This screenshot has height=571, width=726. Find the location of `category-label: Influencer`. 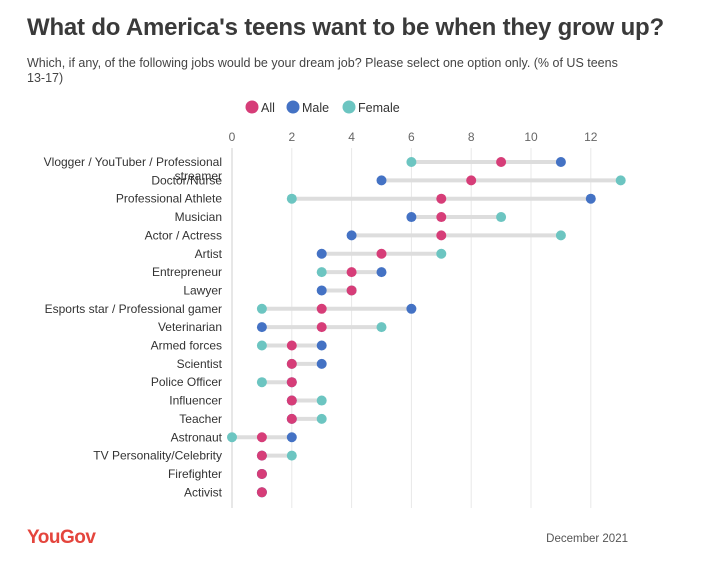

category-label: Influencer is located at coordinates (195, 401).